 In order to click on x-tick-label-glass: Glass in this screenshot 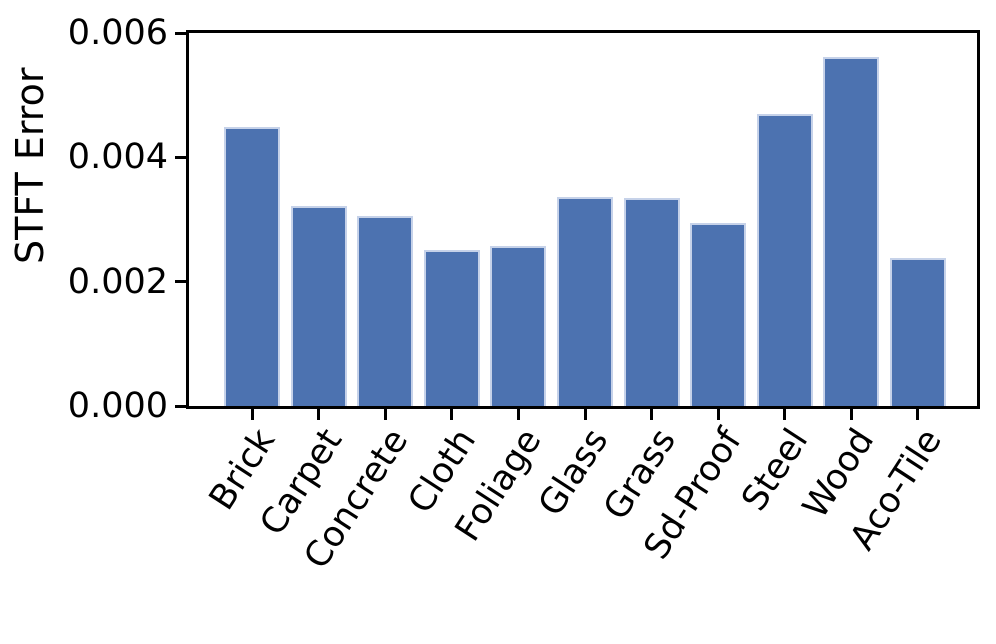, I will do `click(574, 473)`.